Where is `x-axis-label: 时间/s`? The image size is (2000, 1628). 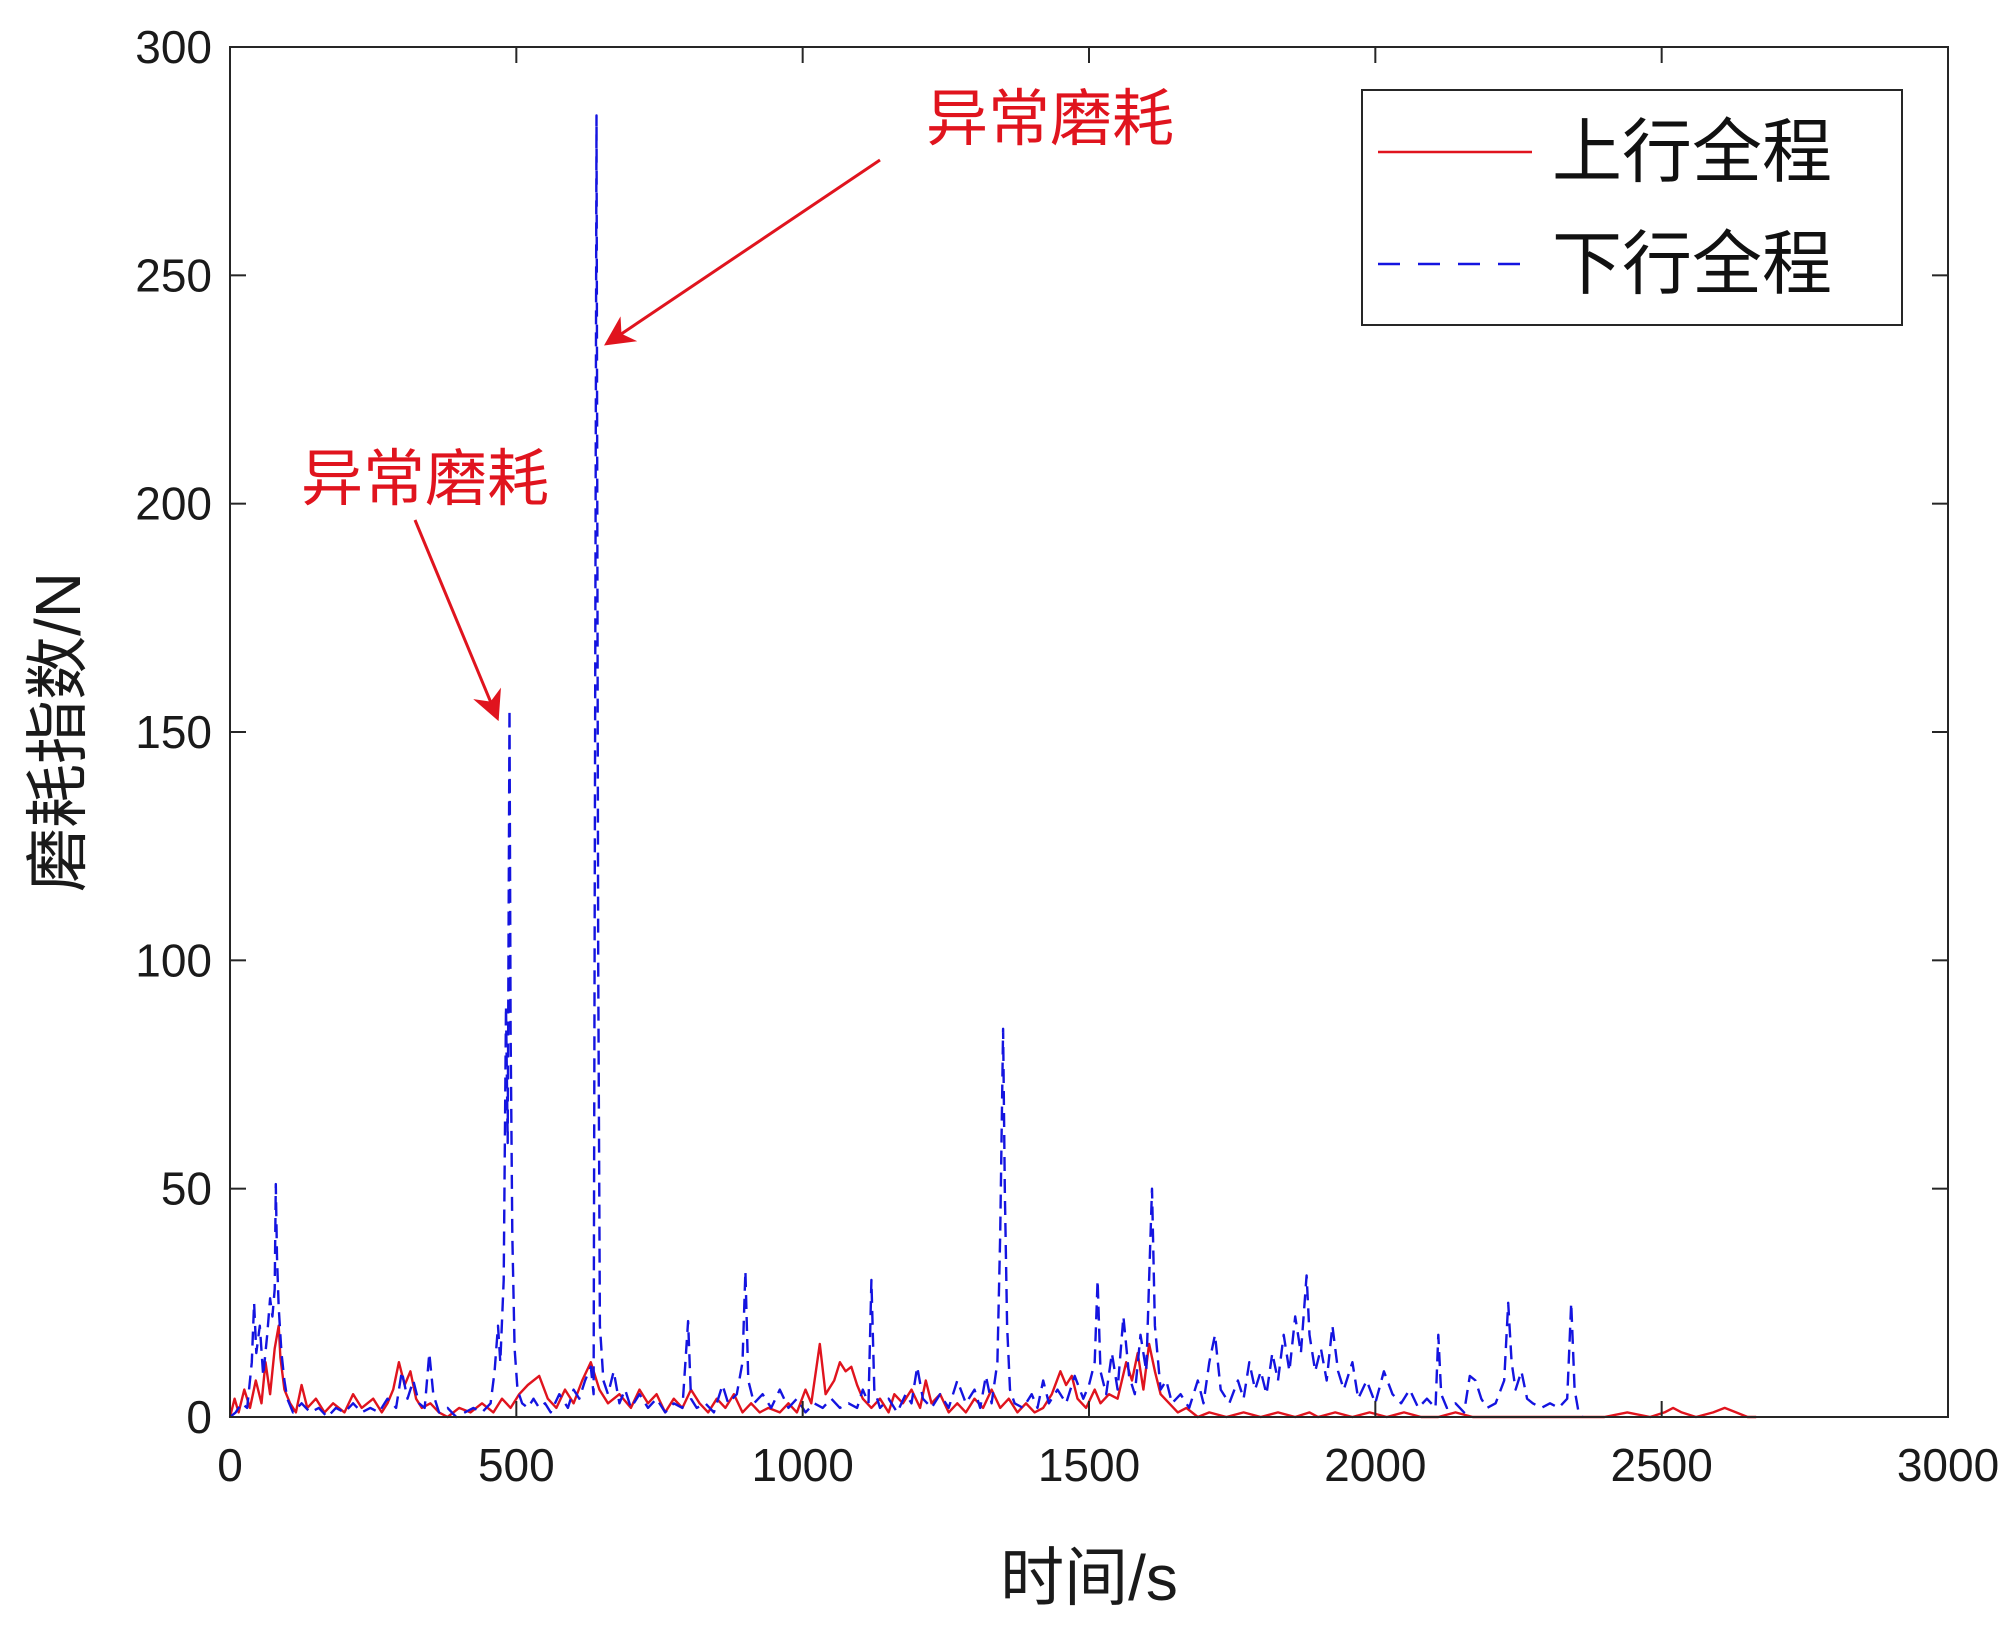 x-axis-label: 时间/s is located at coordinates (1089, 1578).